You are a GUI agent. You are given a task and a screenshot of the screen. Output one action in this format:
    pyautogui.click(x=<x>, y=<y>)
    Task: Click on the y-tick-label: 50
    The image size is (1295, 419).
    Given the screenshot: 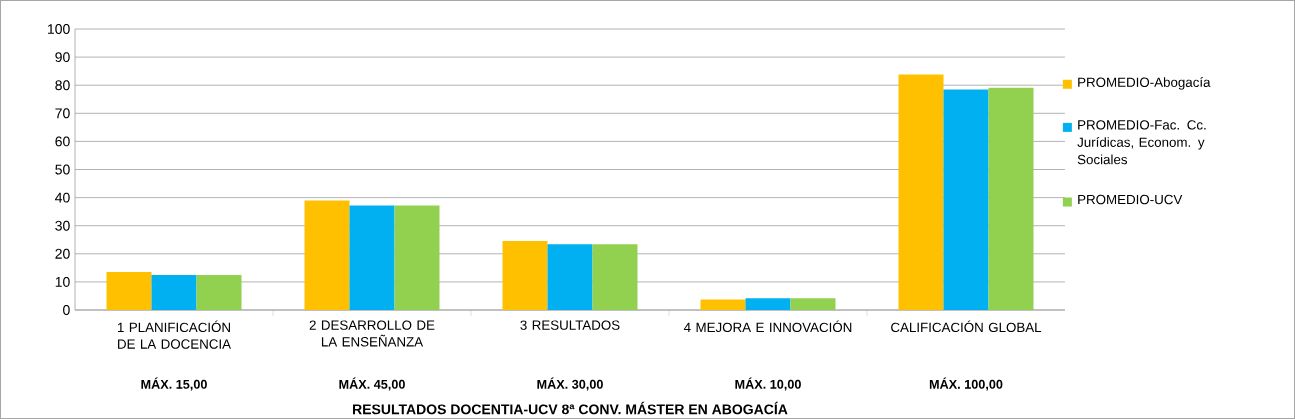 What is the action you would take?
    pyautogui.click(x=62, y=169)
    